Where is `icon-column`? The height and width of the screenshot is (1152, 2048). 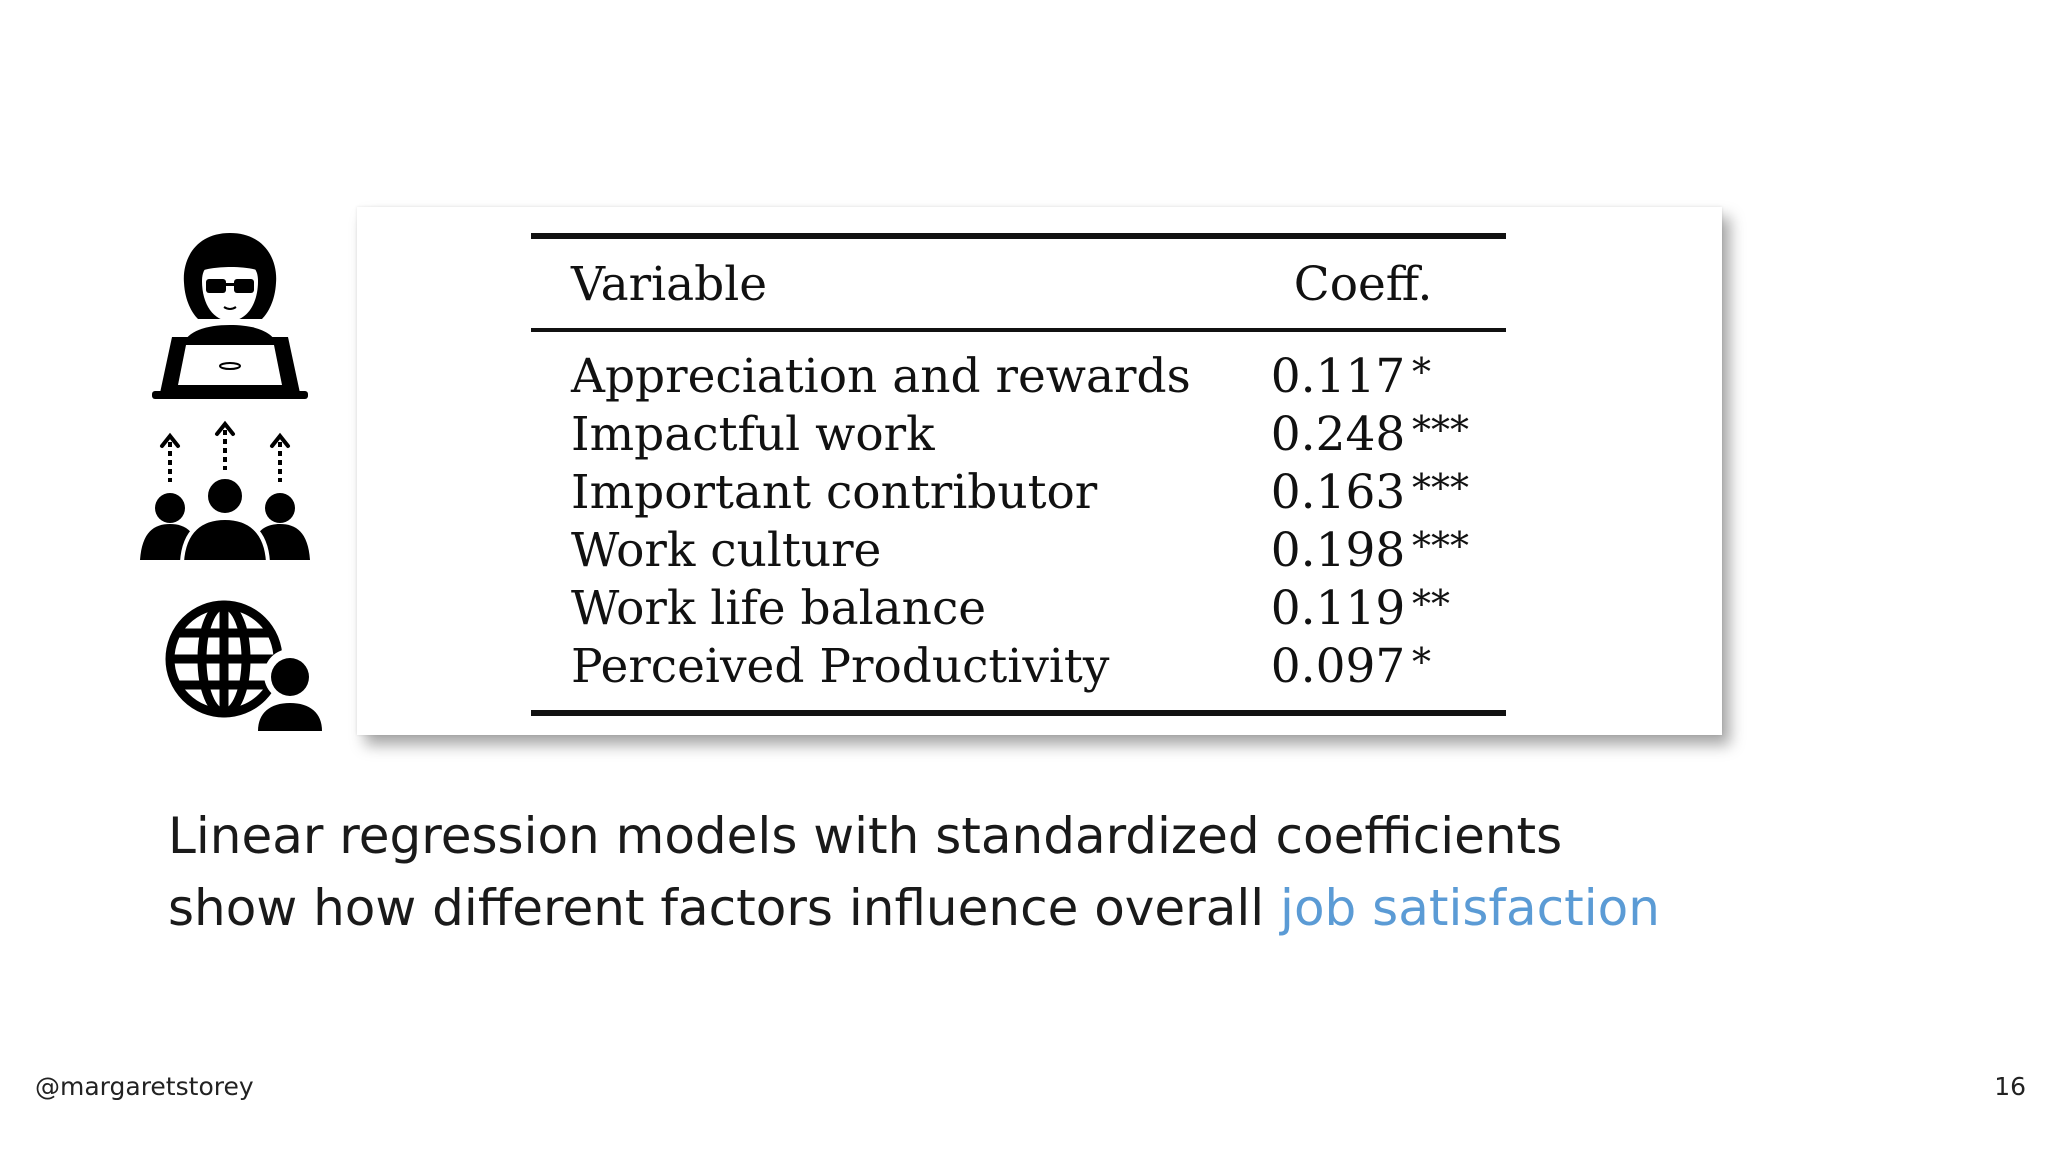
icon-column is located at coordinates (235, 490).